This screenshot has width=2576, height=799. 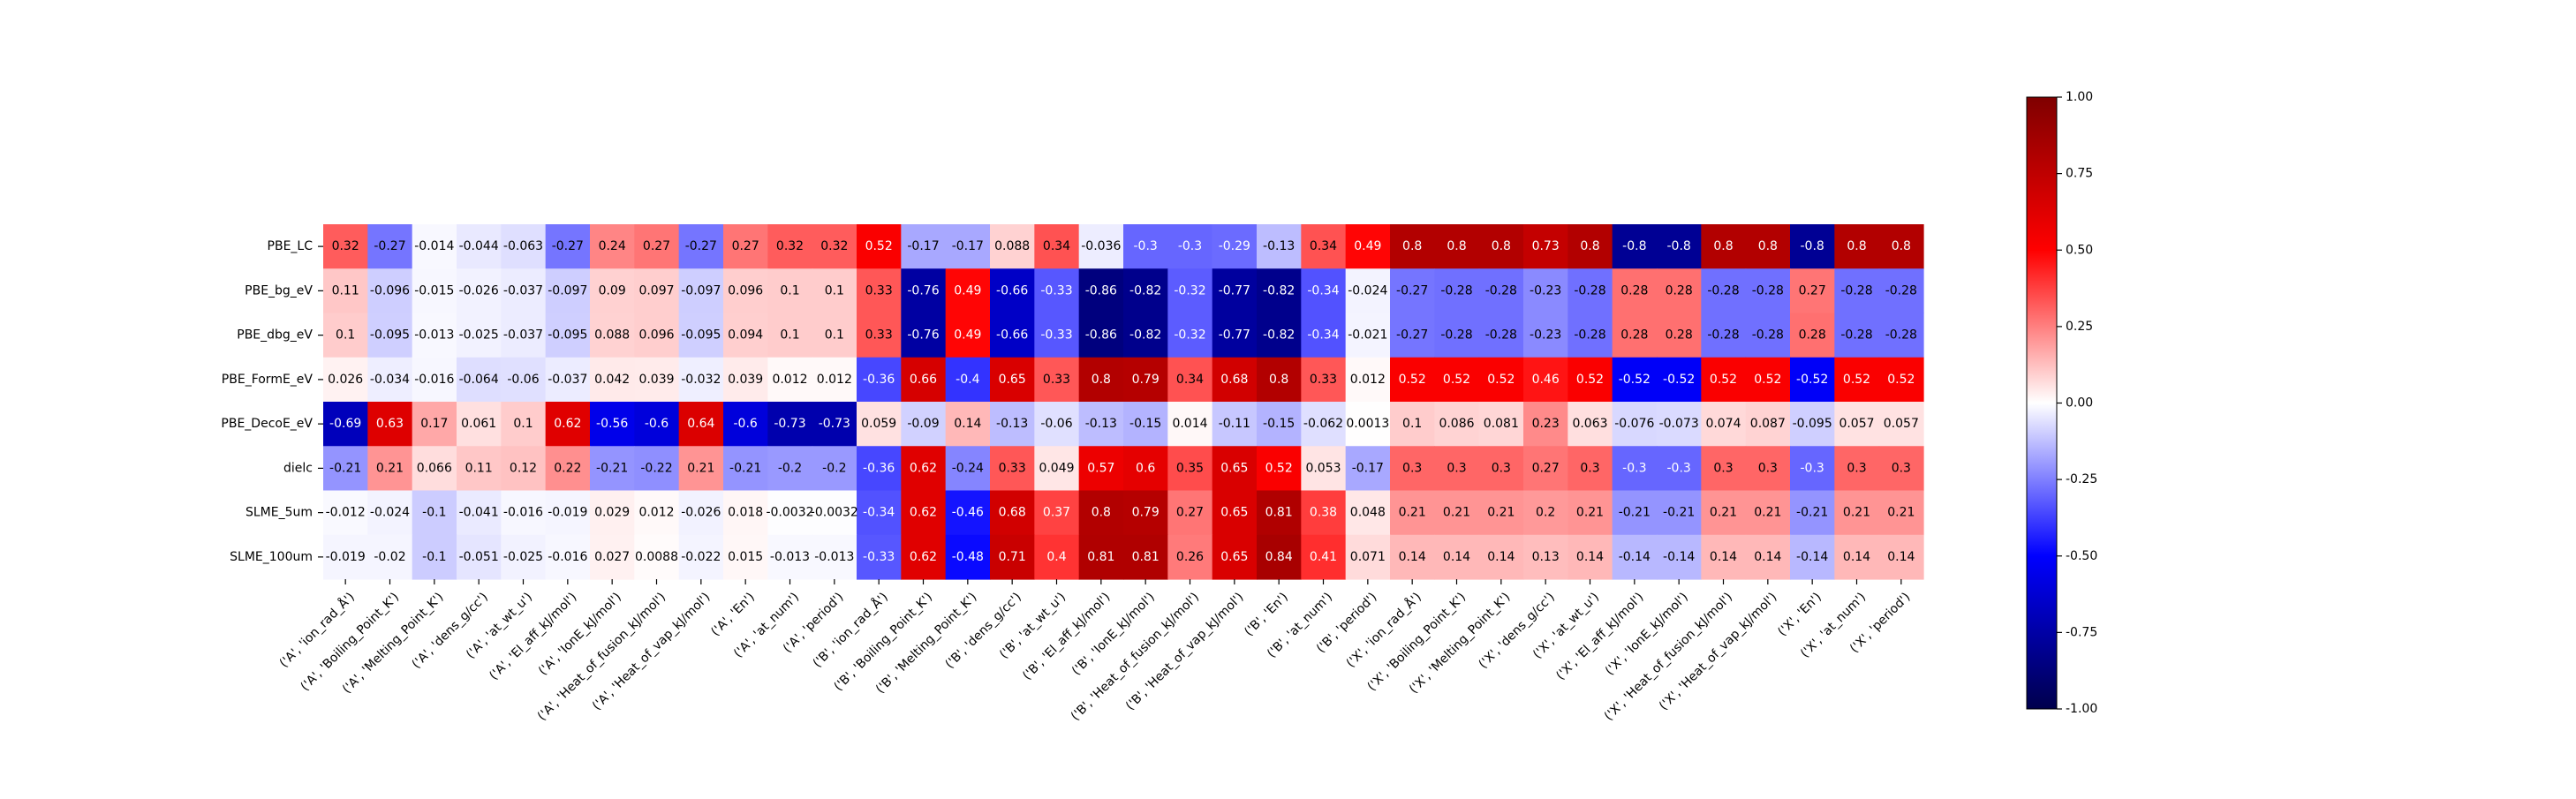 I want to click on cell-value-label: -0.34, so click(x=879, y=513).